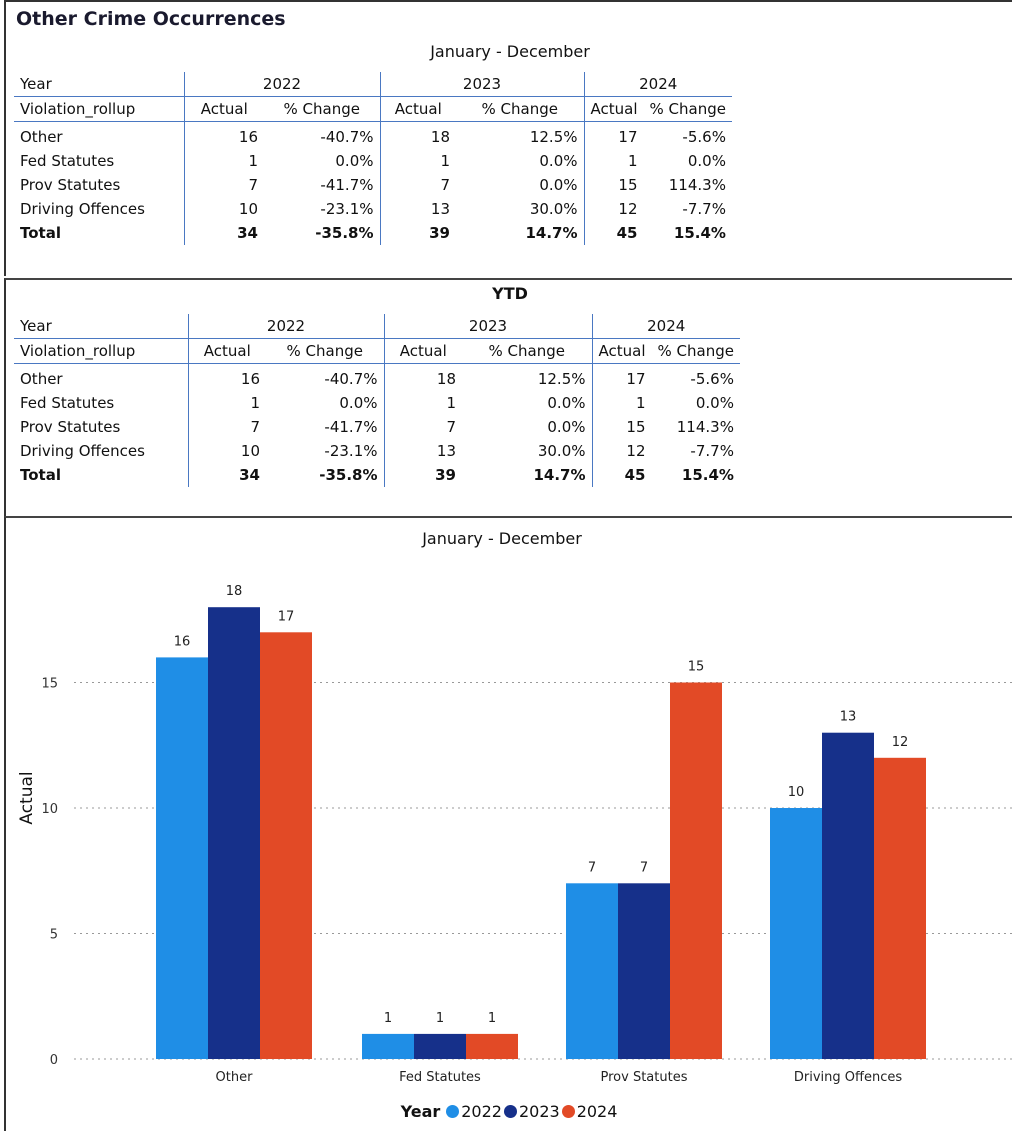  Describe the element at coordinates (27, 797) in the screenshot. I see `y-axis-label: Actual` at that location.